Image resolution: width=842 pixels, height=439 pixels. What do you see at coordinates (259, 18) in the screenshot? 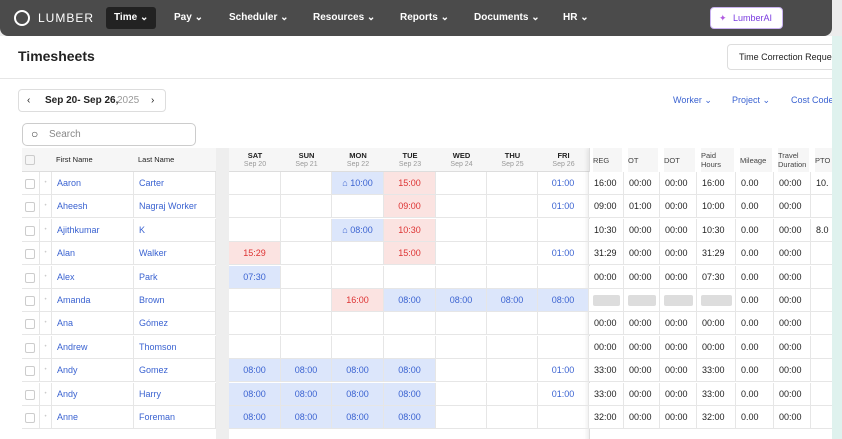
I see `nav-item: Scheduler ⌄` at bounding box center [259, 18].